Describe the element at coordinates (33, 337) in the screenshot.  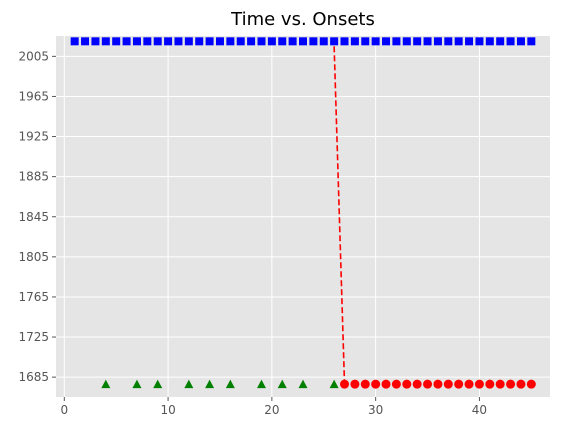
I see `y-tick-label: 1725` at that location.